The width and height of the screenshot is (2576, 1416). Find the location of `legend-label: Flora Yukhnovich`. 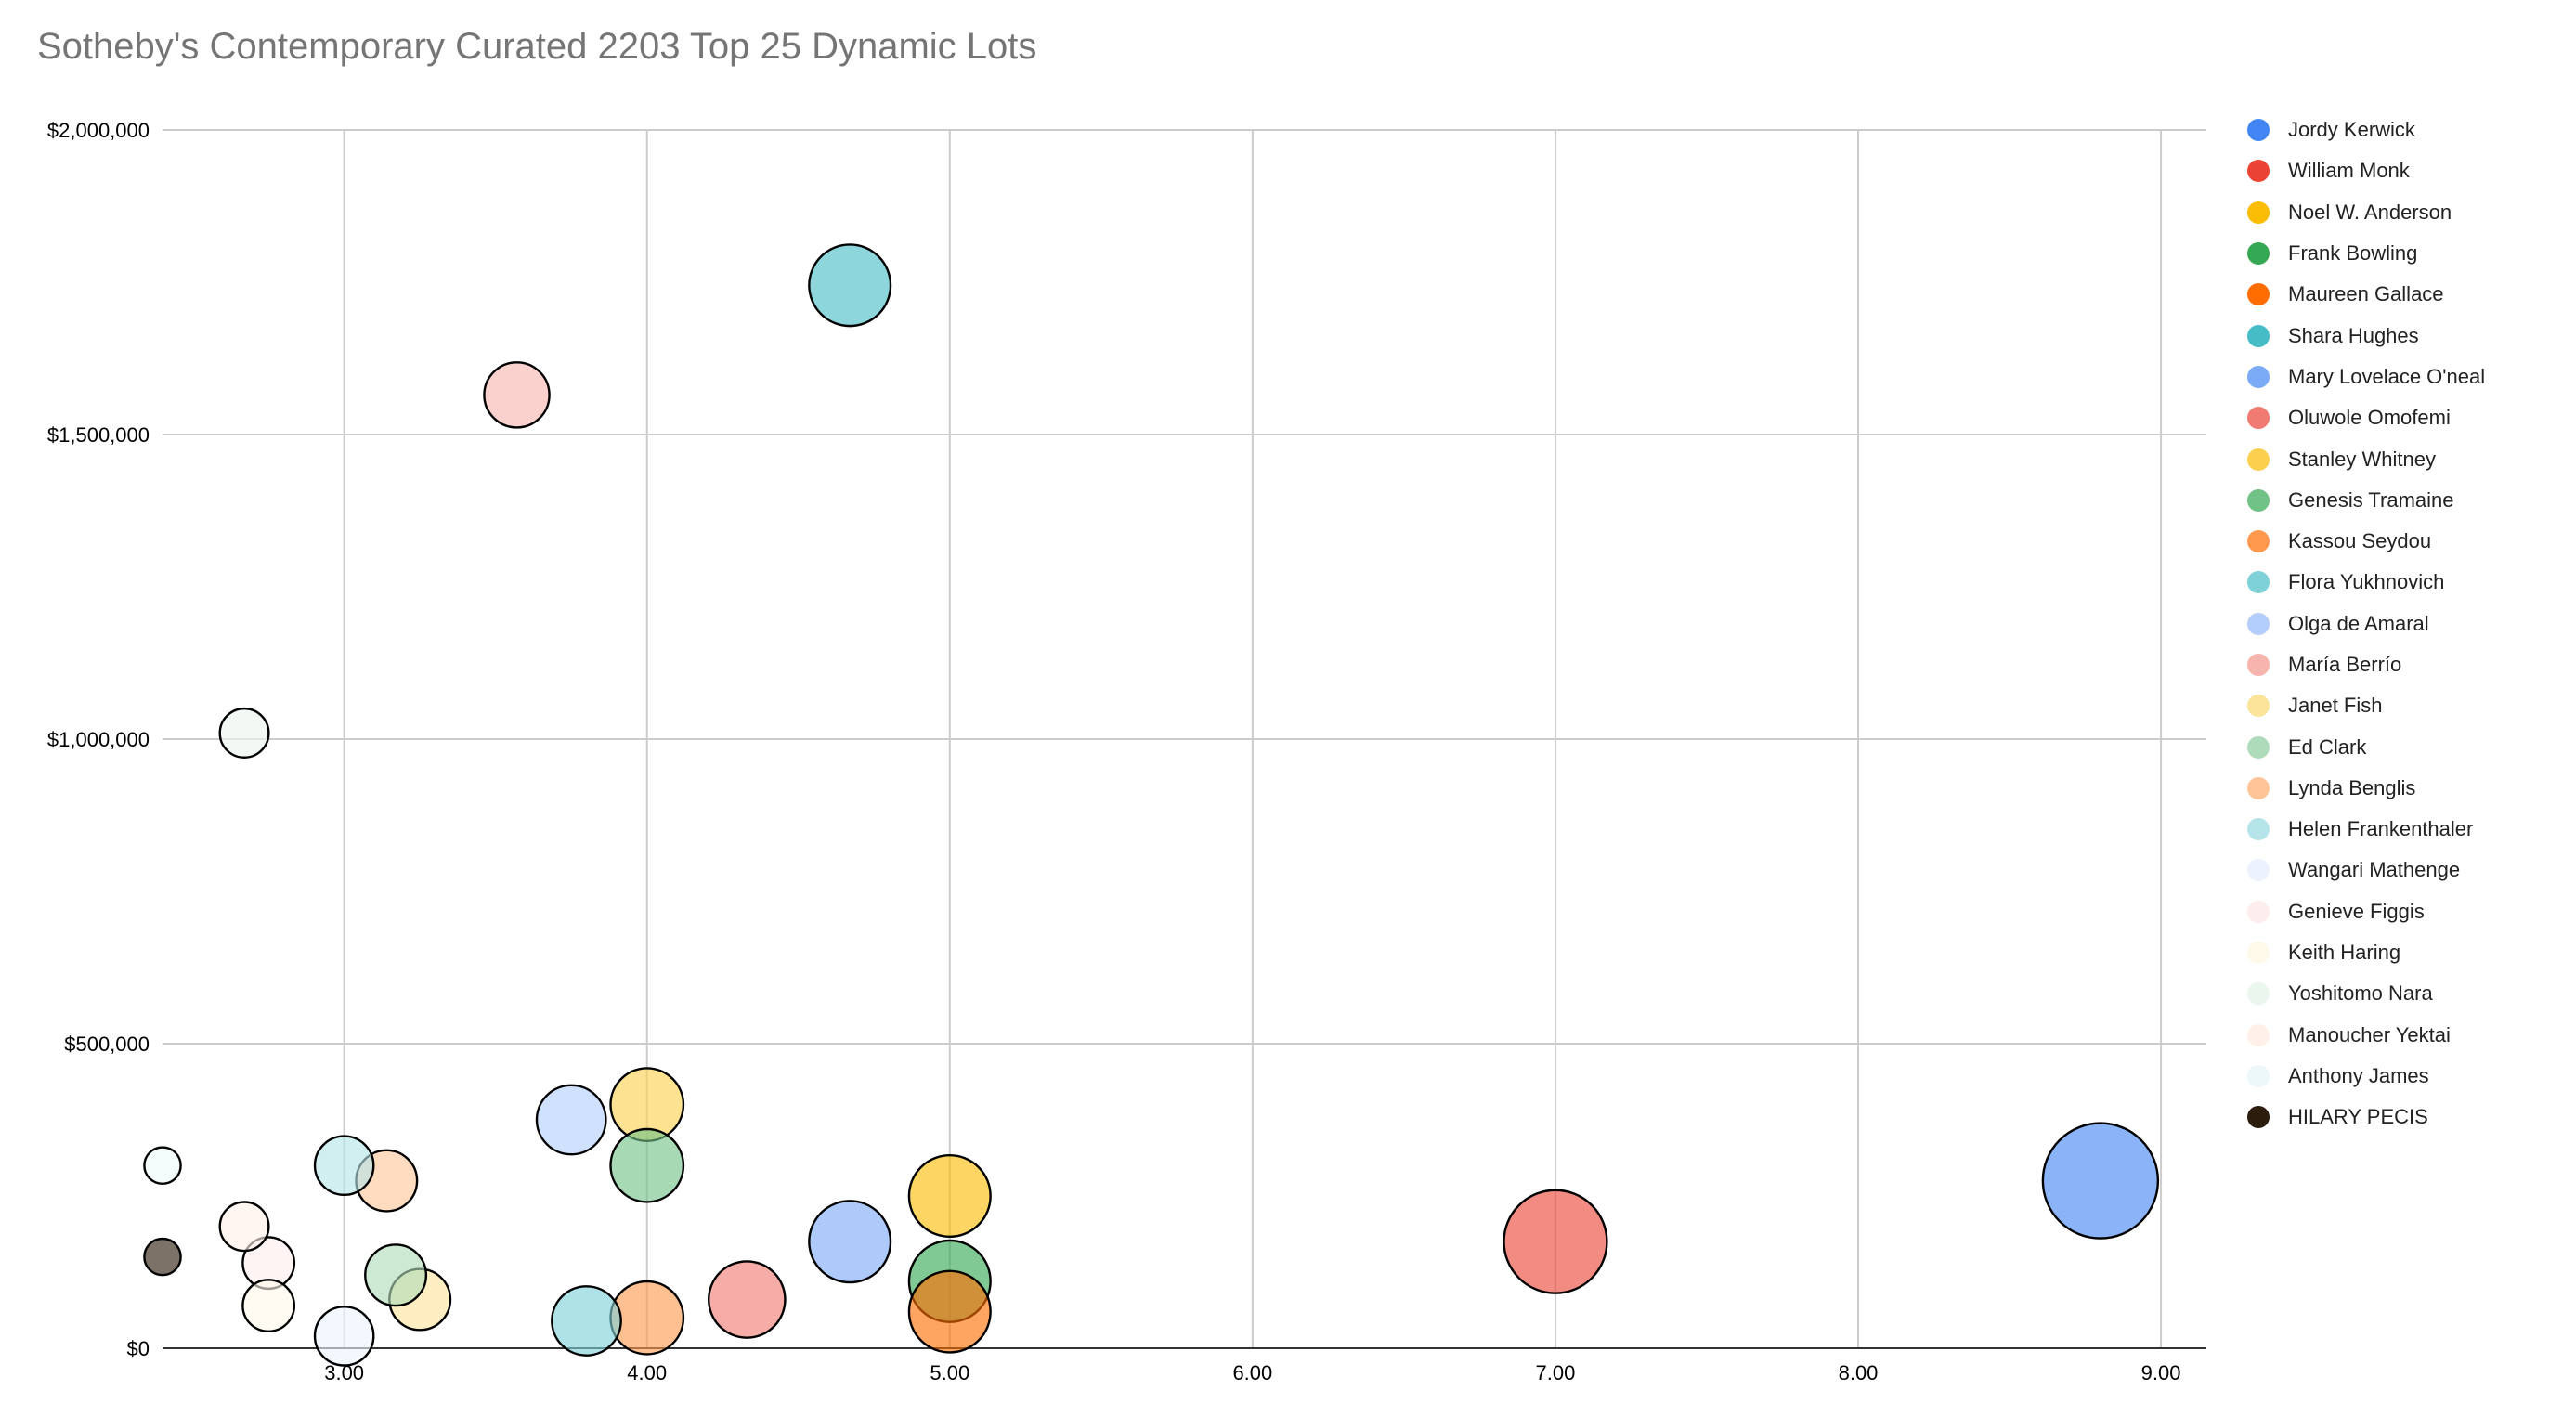

legend-label: Flora Yukhnovich is located at coordinates (2366, 582).